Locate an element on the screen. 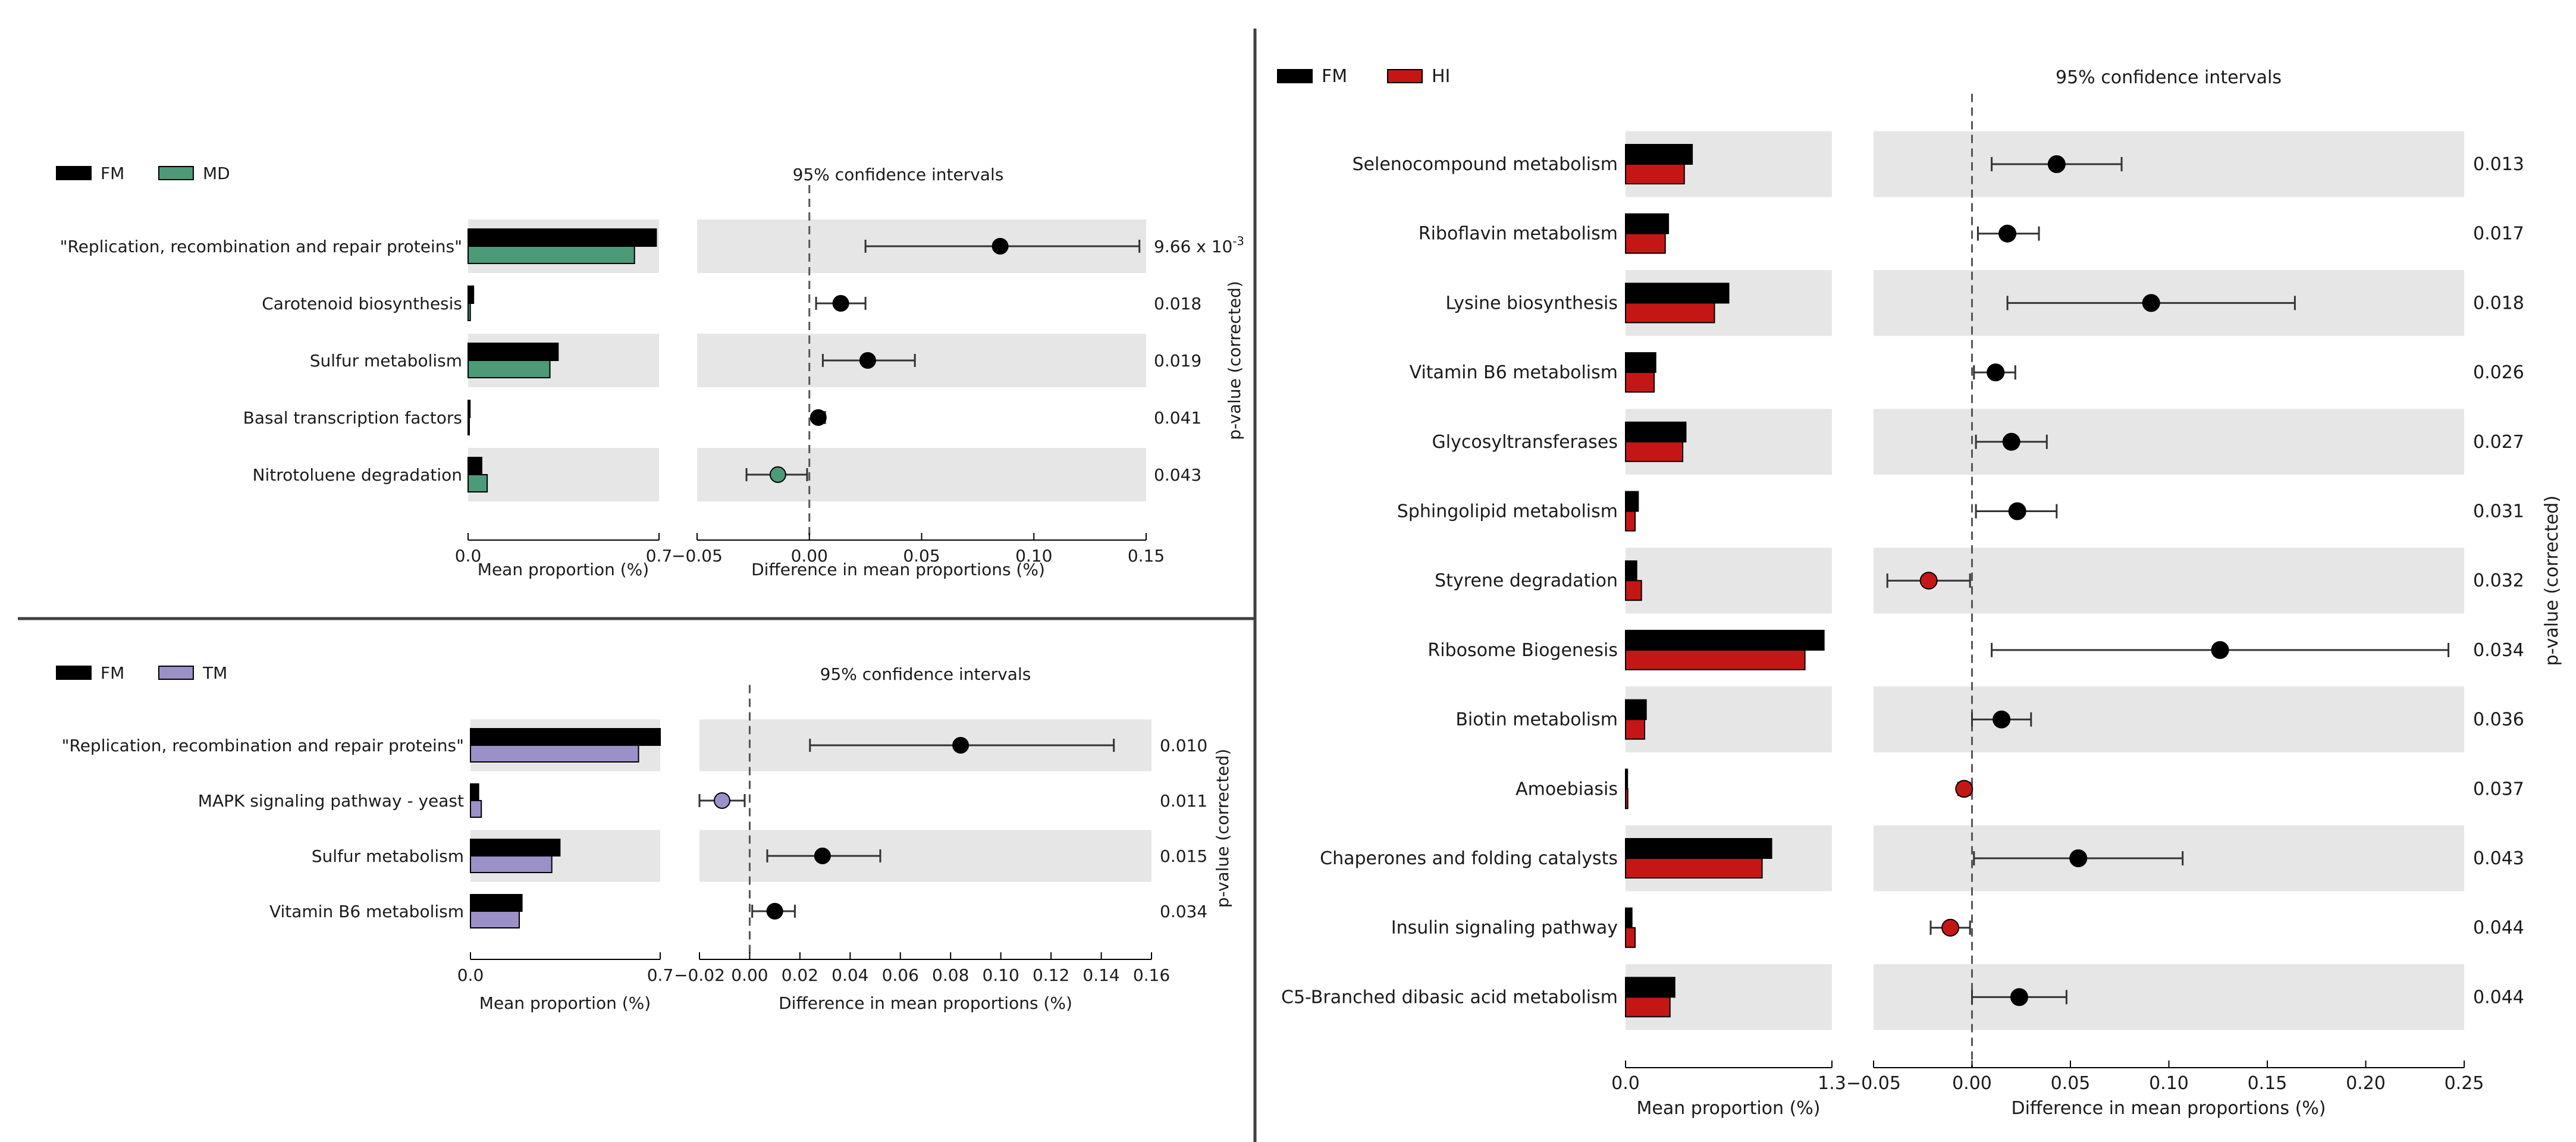 The height and width of the screenshot is (1142, 2576). mean-tick-label: 0.7 is located at coordinates (659, 556).